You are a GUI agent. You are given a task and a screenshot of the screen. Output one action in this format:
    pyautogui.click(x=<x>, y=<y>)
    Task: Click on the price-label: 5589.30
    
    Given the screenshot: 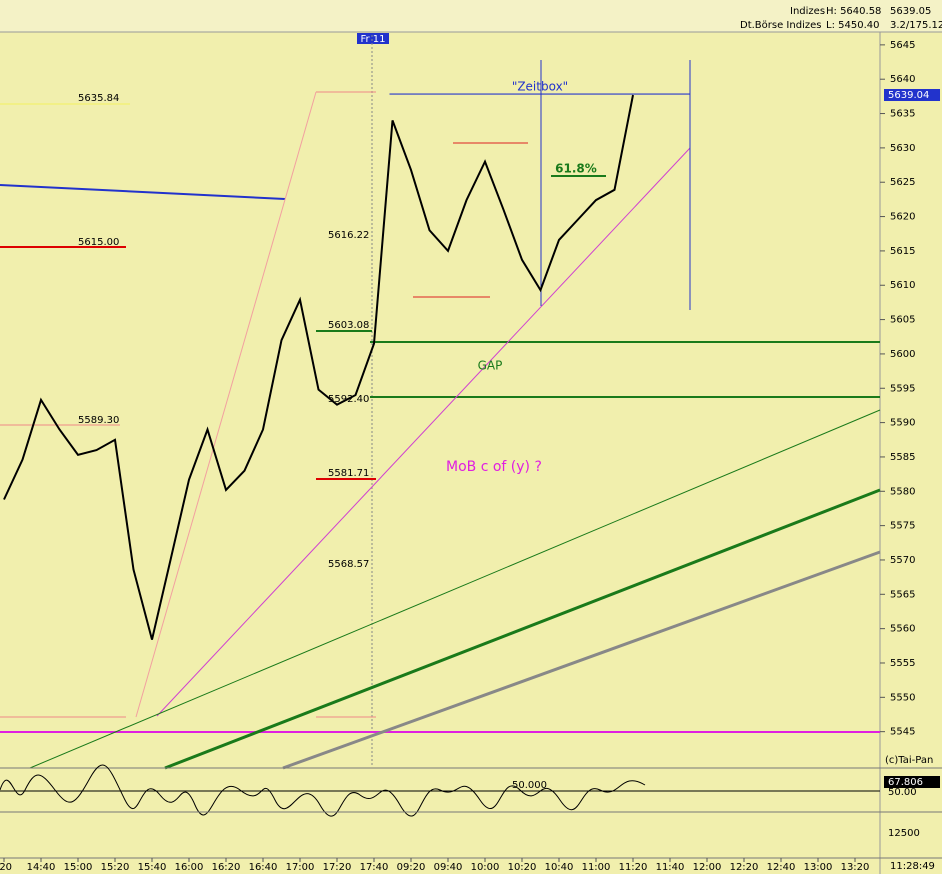 What is the action you would take?
    pyautogui.click(x=98, y=420)
    